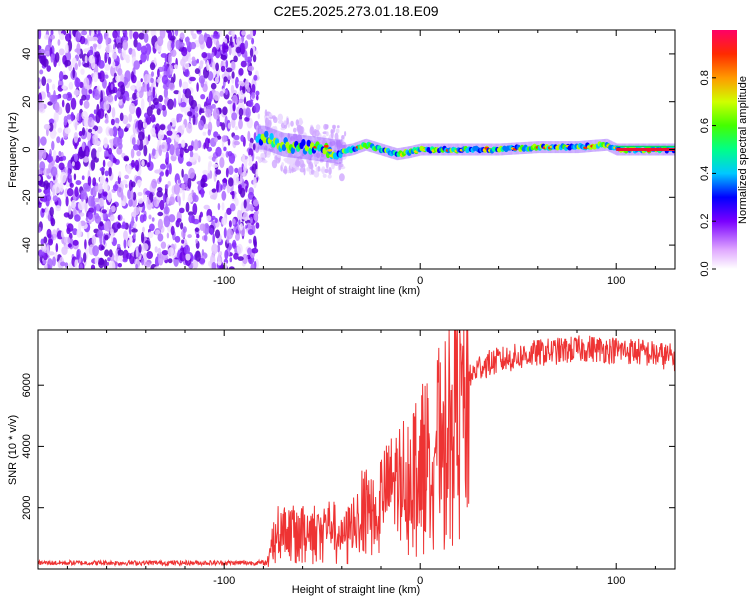 This screenshot has width=750, height=600. What do you see at coordinates (705, 268) in the screenshot?
I see `colorbar-tick-label: 0.0` at bounding box center [705, 268].